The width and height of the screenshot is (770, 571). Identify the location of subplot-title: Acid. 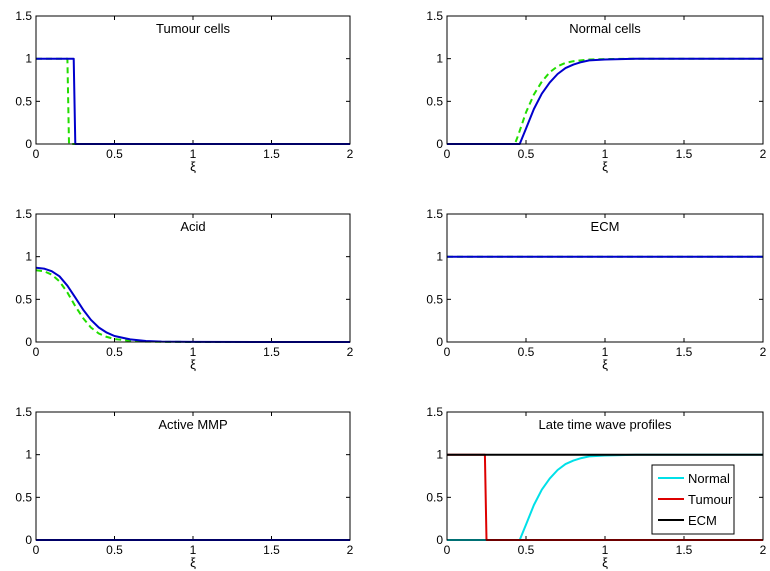
(192, 226).